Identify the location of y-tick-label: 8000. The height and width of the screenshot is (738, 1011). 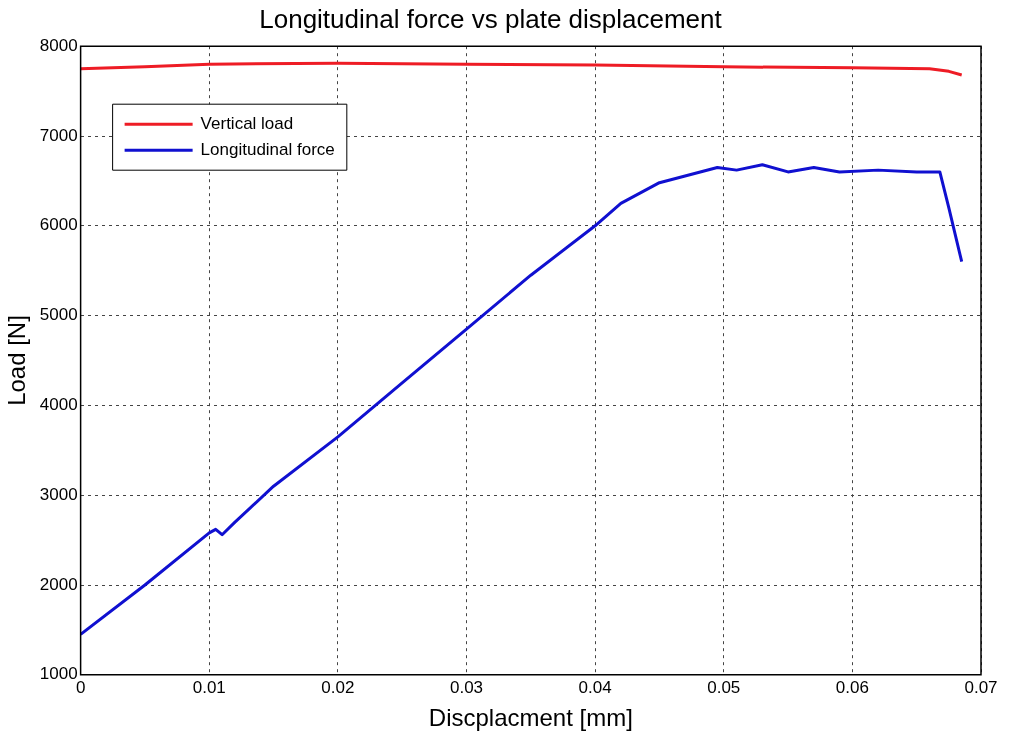
(58, 45).